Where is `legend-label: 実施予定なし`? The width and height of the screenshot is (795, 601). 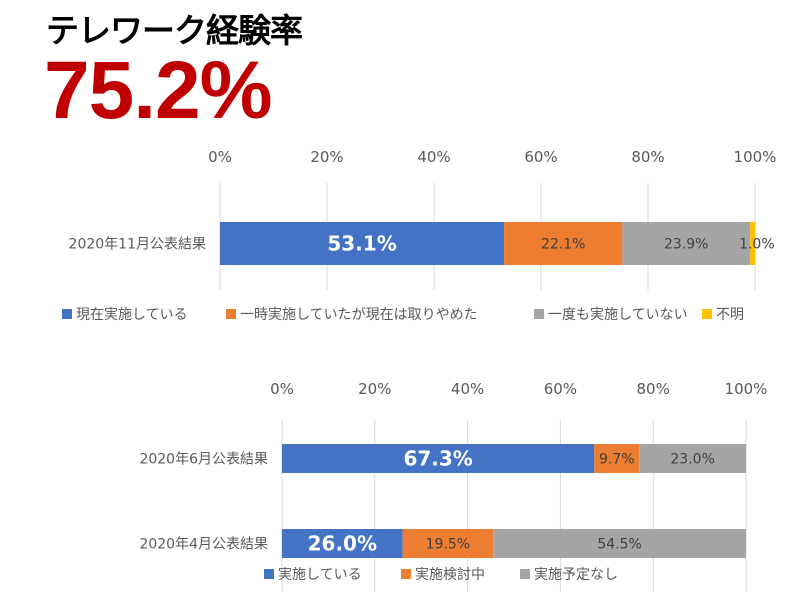
legend-label: 実施予定なし is located at coordinates (576, 575).